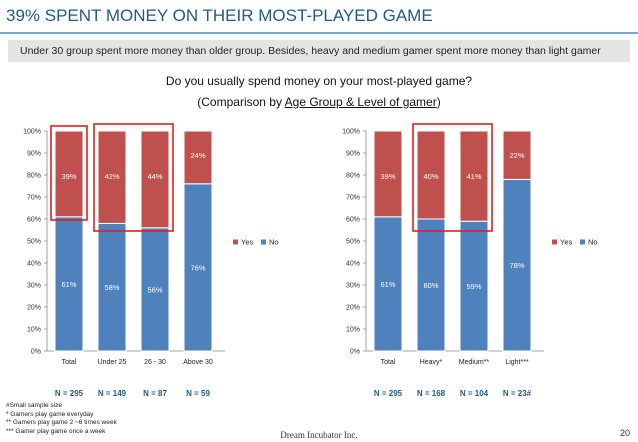 The image size is (638, 442). What do you see at coordinates (241, 102) in the screenshot?
I see `subtitle-prefix: (Comparison by` at bounding box center [241, 102].